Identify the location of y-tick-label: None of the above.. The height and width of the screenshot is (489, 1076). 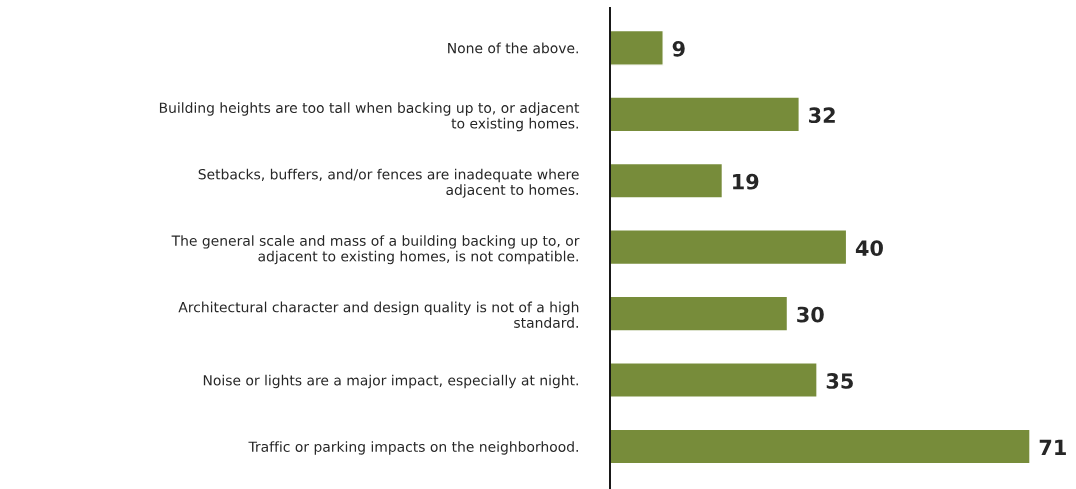
(513, 48).